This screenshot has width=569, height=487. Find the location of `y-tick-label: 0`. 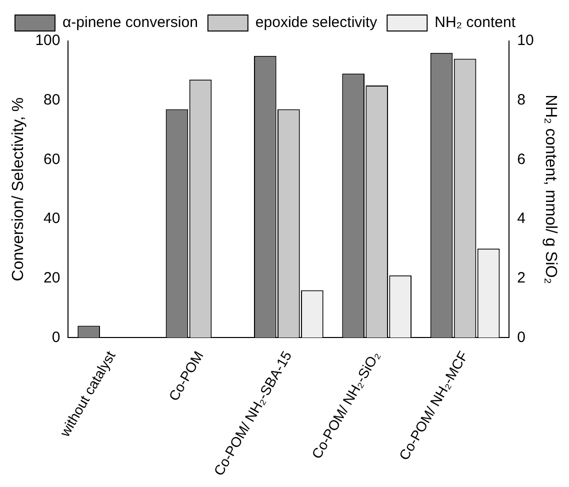

y-tick-label: 0 is located at coordinates (56, 337).